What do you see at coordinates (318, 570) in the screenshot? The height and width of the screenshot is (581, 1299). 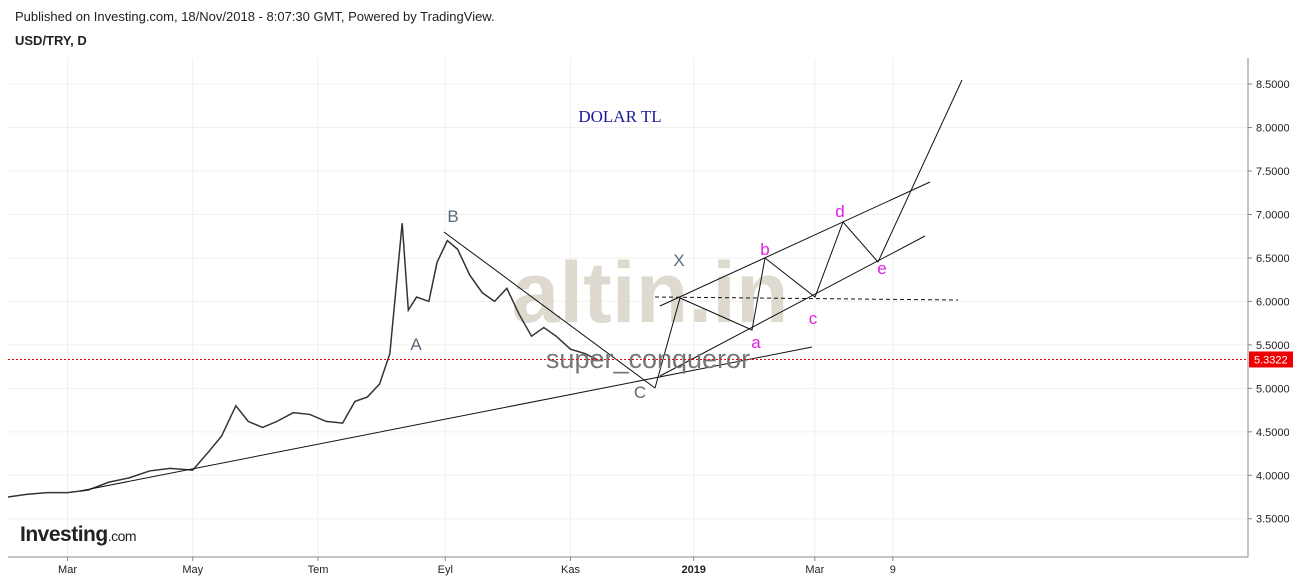 I see `x-tick-label: Tem` at bounding box center [318, 570].